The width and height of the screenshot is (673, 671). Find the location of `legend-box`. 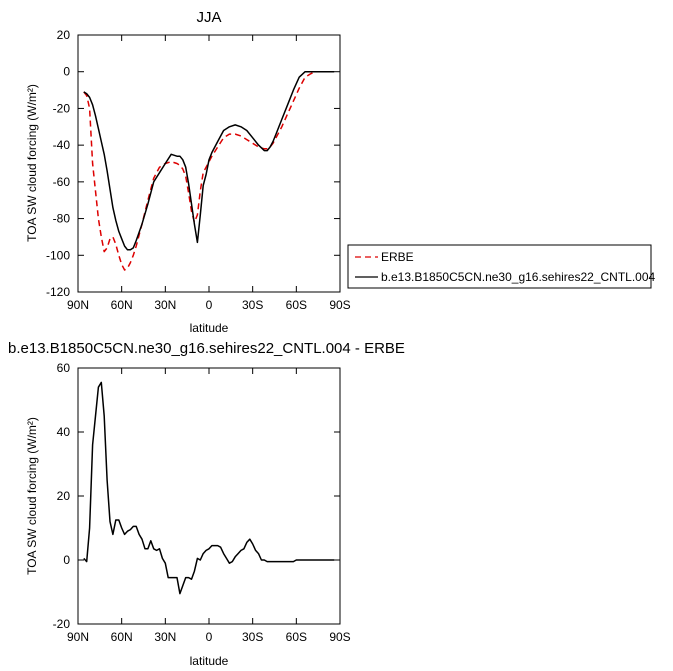

legend-box is located at coordinates (499, 266).